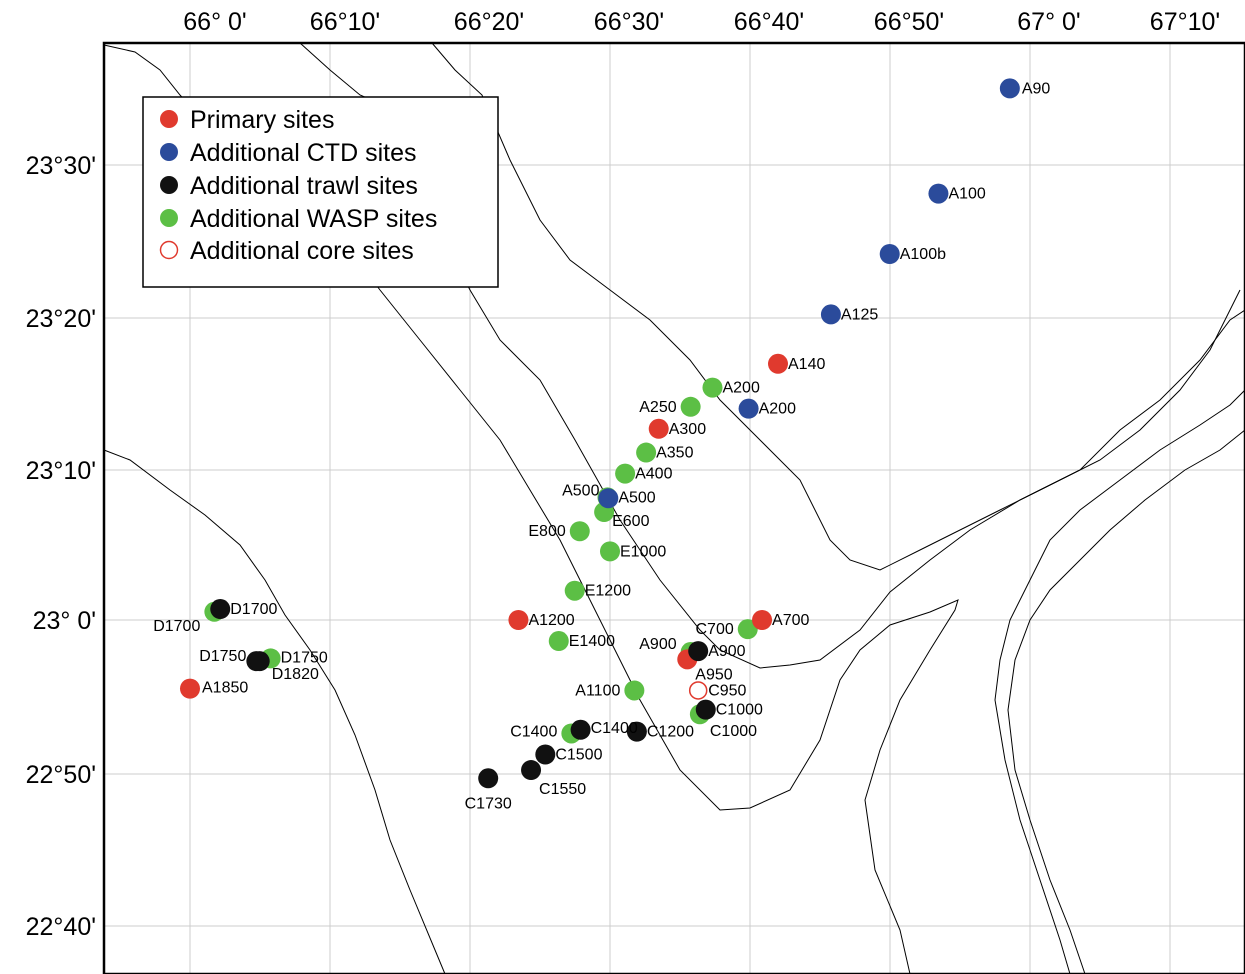 The height and width of the screenshot is (974, 1245). I want to click on site-label: D1820, so click(295, 674).